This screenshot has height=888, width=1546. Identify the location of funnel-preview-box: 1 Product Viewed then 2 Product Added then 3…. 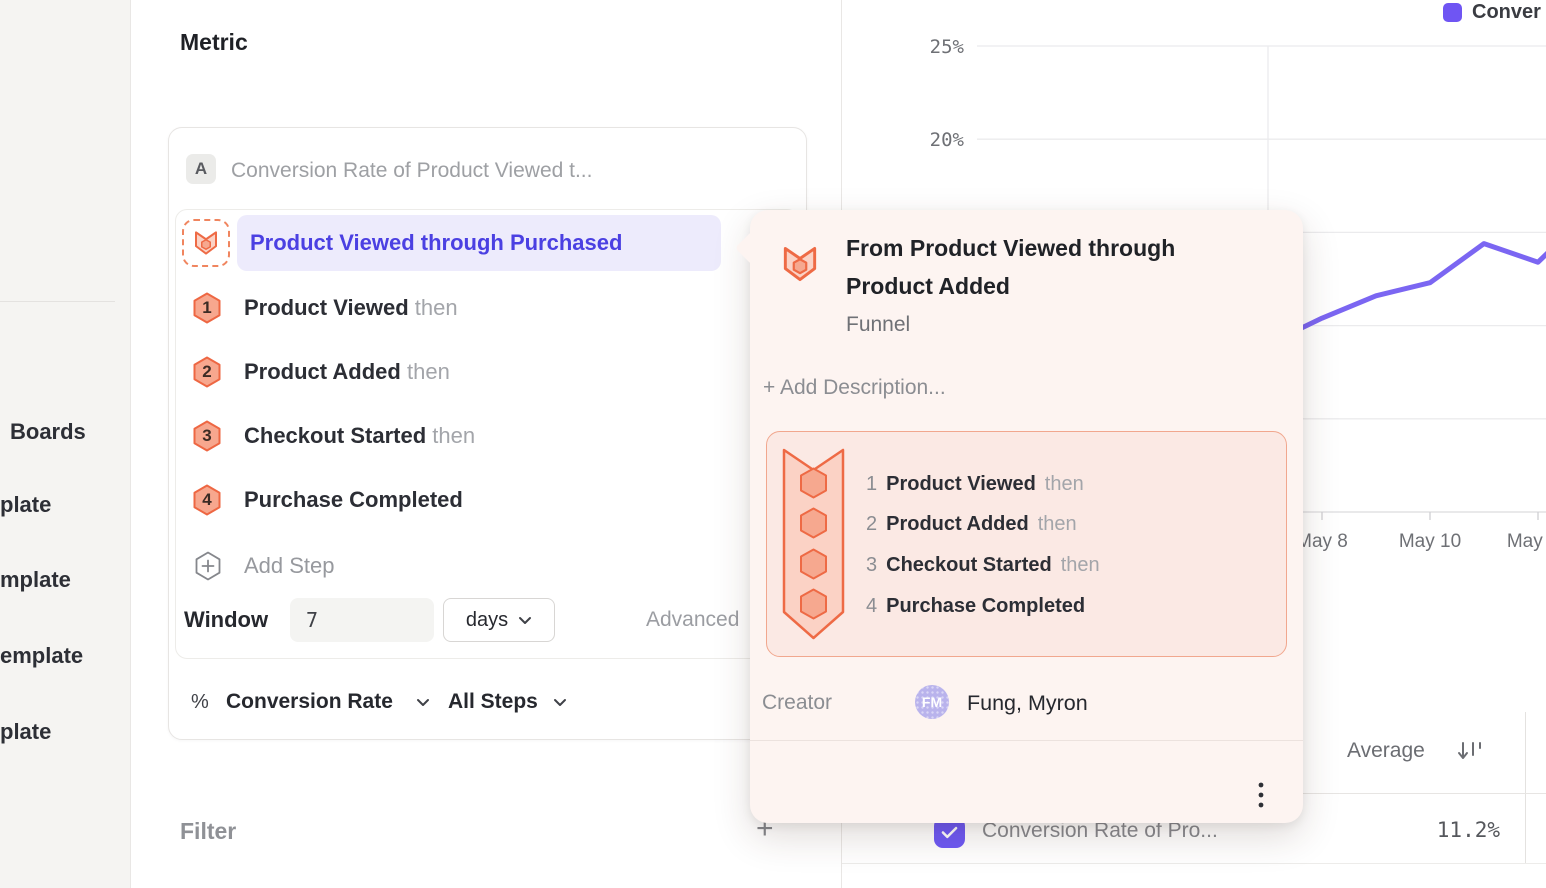
(1026, 544).